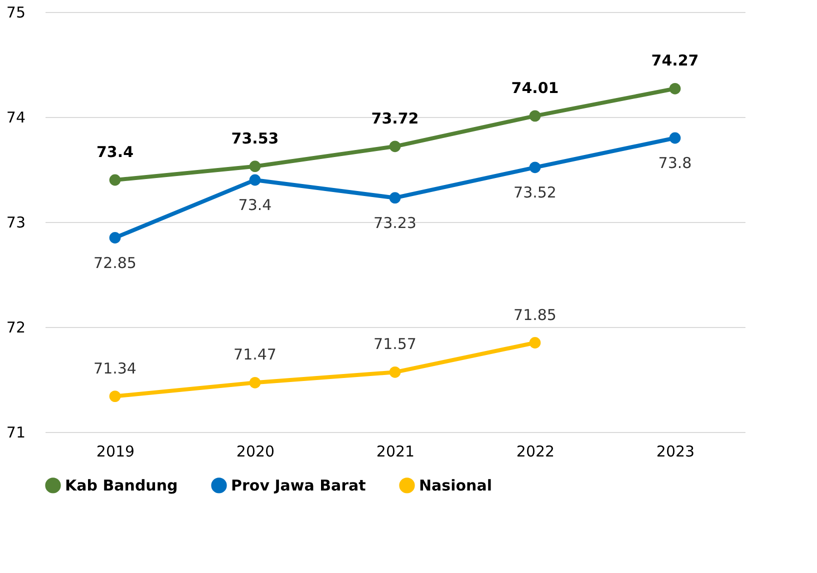  I want to click on x-tick-label: 2019, so click(115, 451).